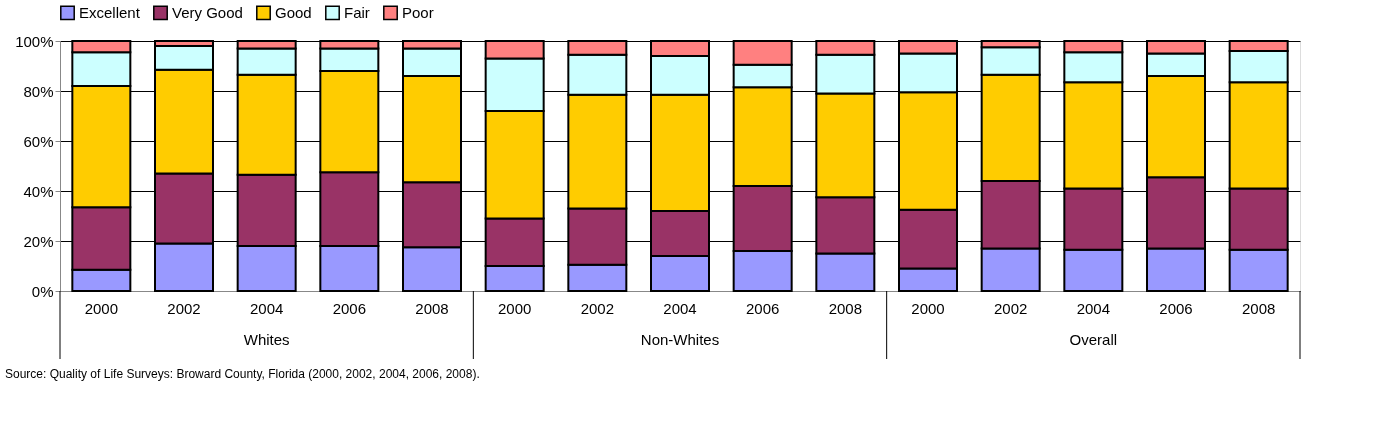 Image resolution: width=1394 pixels, height=430 pixels. I want to click on legend-label: Very Good, so click(207, 12).